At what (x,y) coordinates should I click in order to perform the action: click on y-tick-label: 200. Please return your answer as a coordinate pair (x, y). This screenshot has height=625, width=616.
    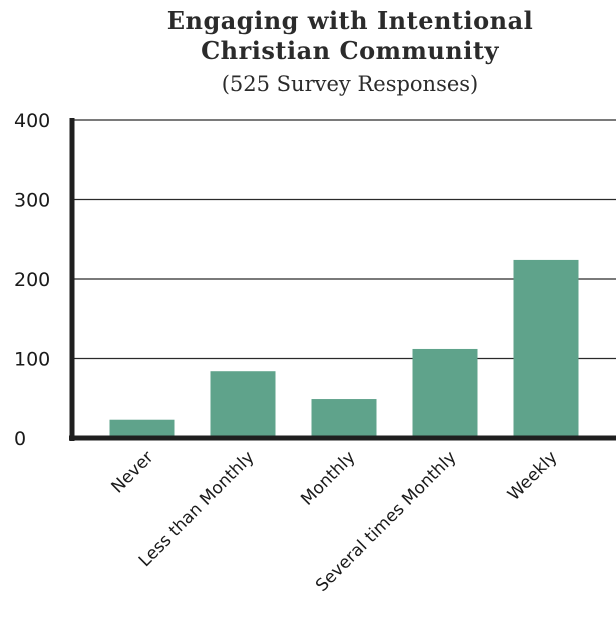
    Looking at the image, I should click on (32, 280).